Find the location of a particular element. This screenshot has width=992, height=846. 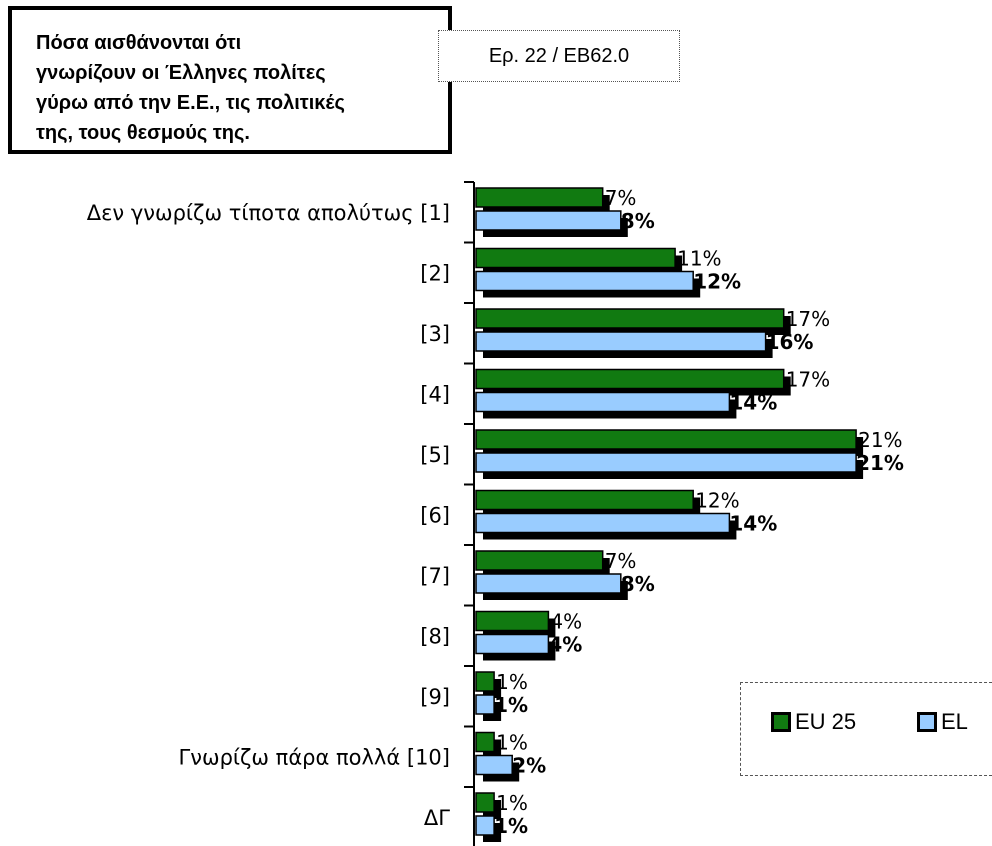

legend-item-el: EL is located at coordinates (942, 722).